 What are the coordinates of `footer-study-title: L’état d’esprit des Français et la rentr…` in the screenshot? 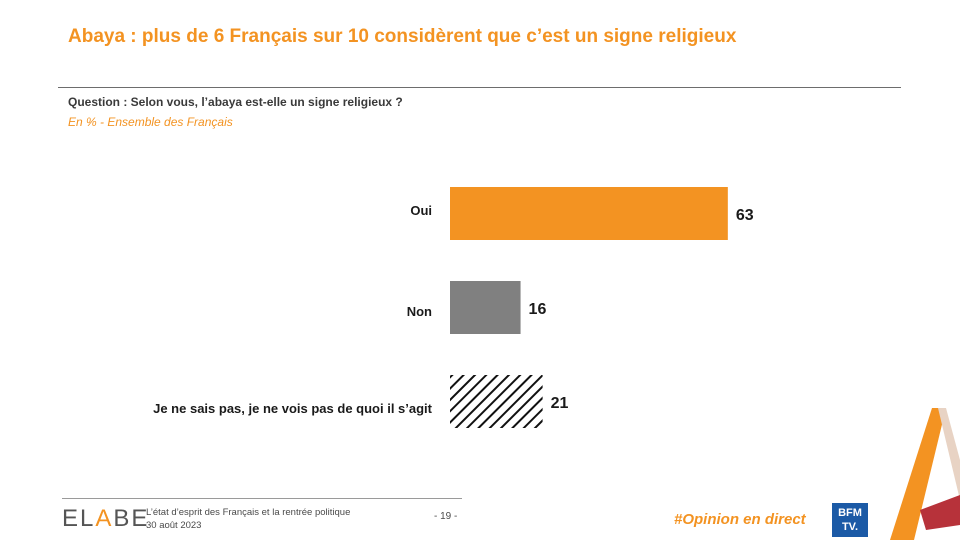 It's located at (248, 512).